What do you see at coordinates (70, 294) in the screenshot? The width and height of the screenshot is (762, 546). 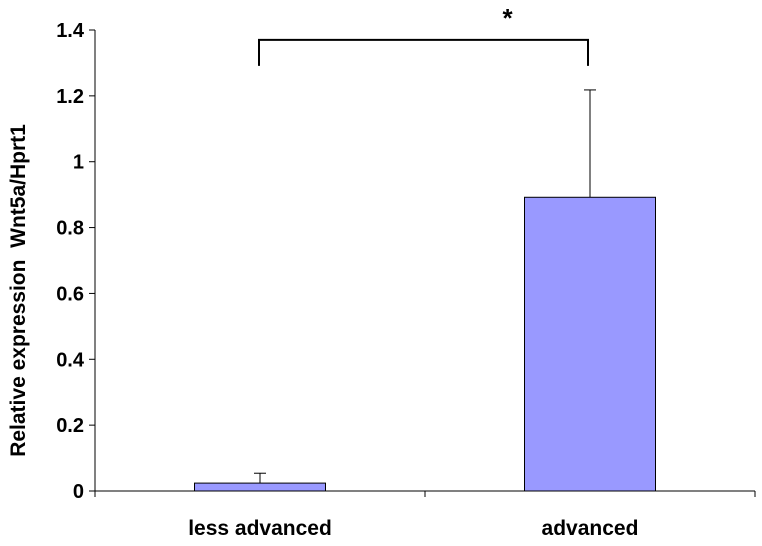 I see `y-tick-label: 0.6` at bounding box center [70, 294].